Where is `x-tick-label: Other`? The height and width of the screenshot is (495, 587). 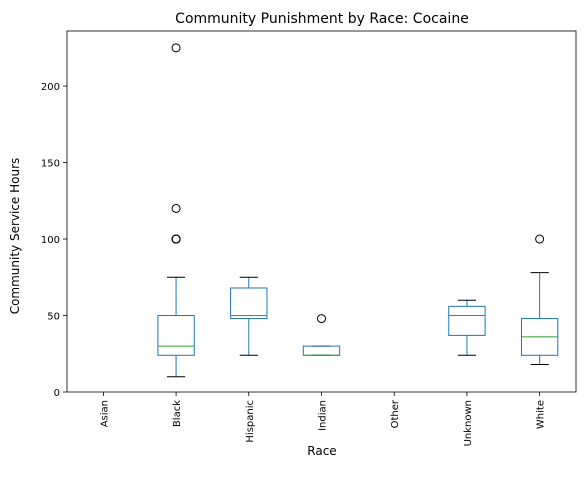
x-tick-label: Other is located at coordinates (395, 413).